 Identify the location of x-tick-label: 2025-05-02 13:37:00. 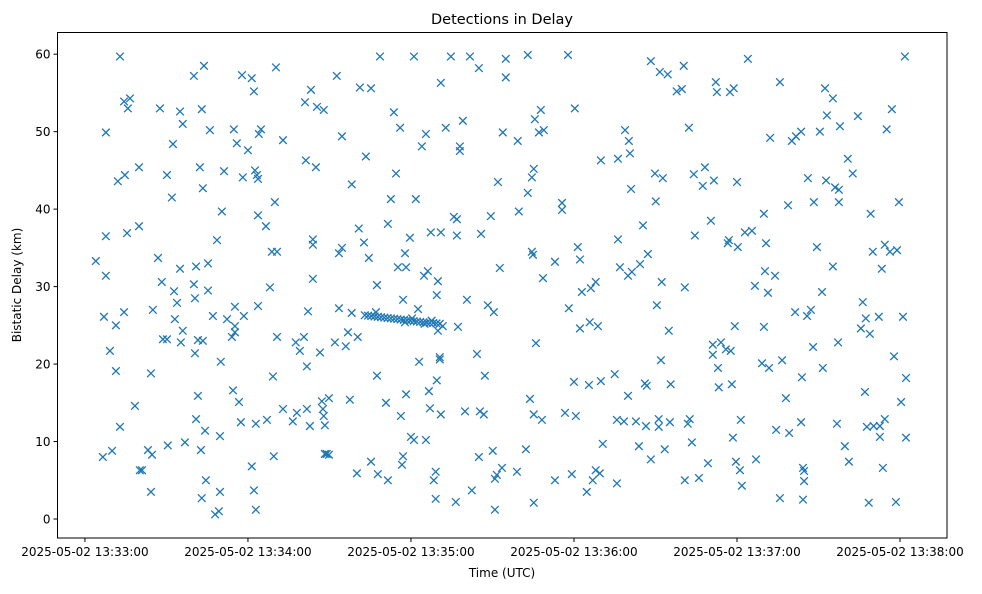
(736, 552).